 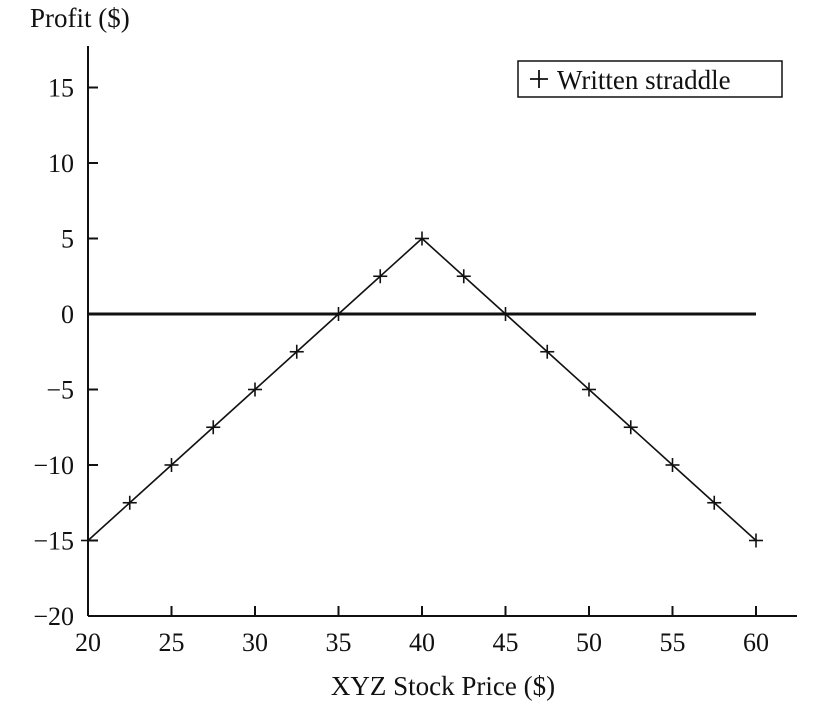 I want to click on x-tick-label: 35, so click(x=339, y=642).